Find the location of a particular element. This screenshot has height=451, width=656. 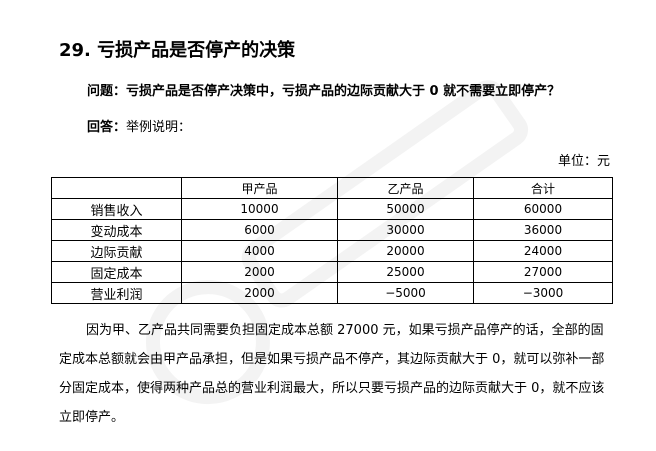

table-cell: 36000 is located at coordinates (543, 230).